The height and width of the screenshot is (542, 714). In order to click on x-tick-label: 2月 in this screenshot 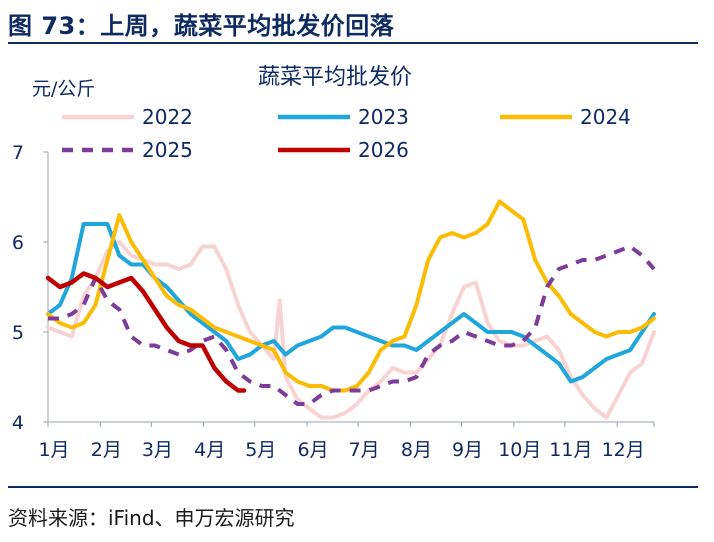, I will do `click(106, 450)`.